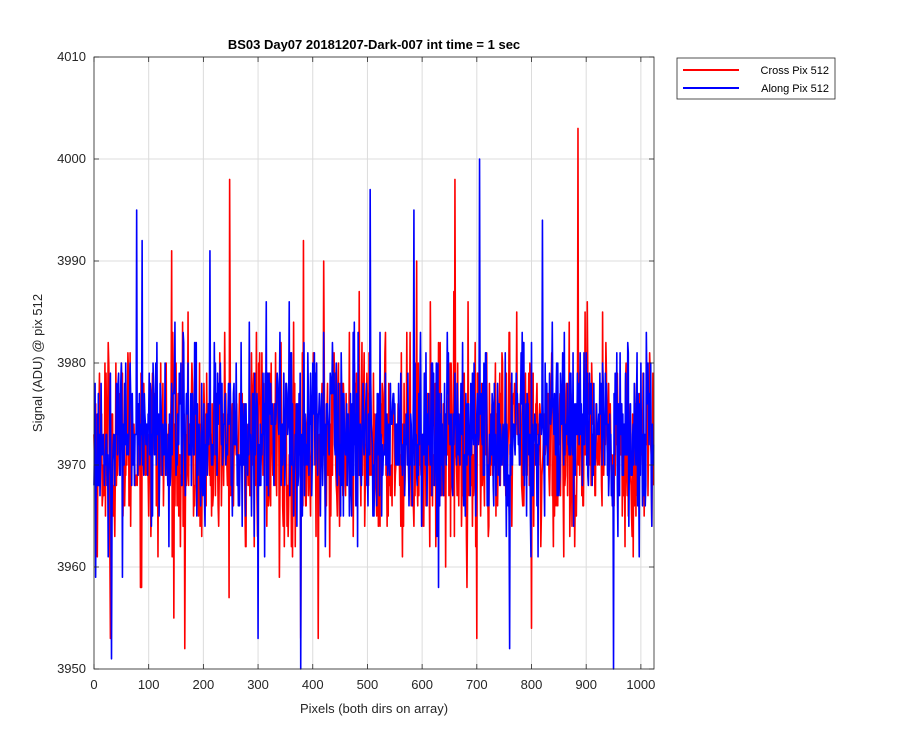  Describe the element at coordinates (71, 668) in the screenshot. I see `y-tick-label: 3950` at that location.